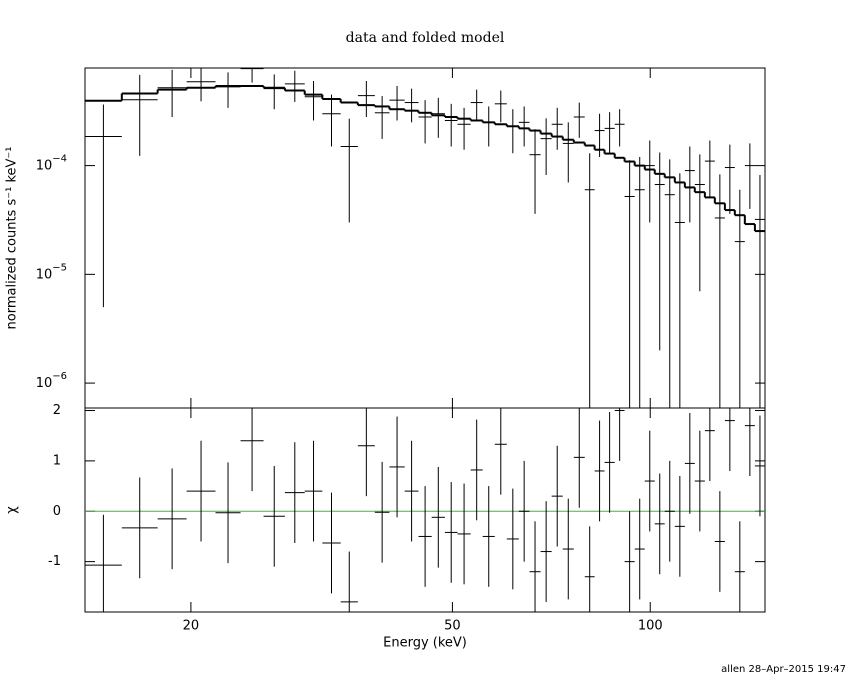  Describe the element at coordinates (57, 511) in the screenshot. I see `y-tick-label: 0` at that location.